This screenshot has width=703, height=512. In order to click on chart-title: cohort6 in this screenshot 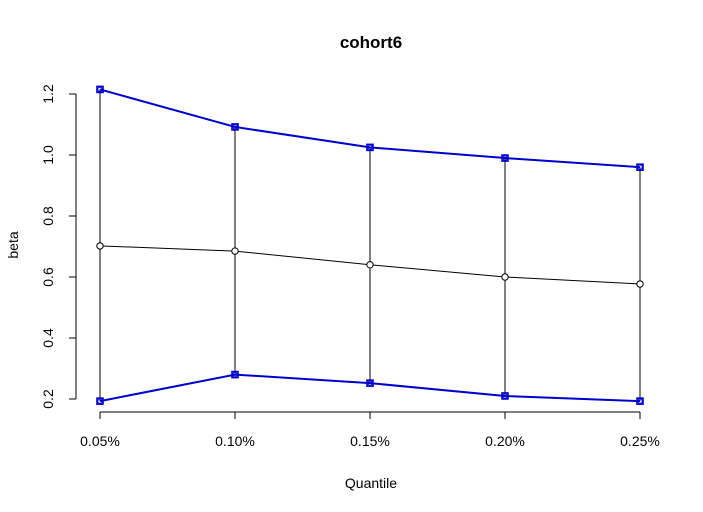, I will do `click(371, 42)`.